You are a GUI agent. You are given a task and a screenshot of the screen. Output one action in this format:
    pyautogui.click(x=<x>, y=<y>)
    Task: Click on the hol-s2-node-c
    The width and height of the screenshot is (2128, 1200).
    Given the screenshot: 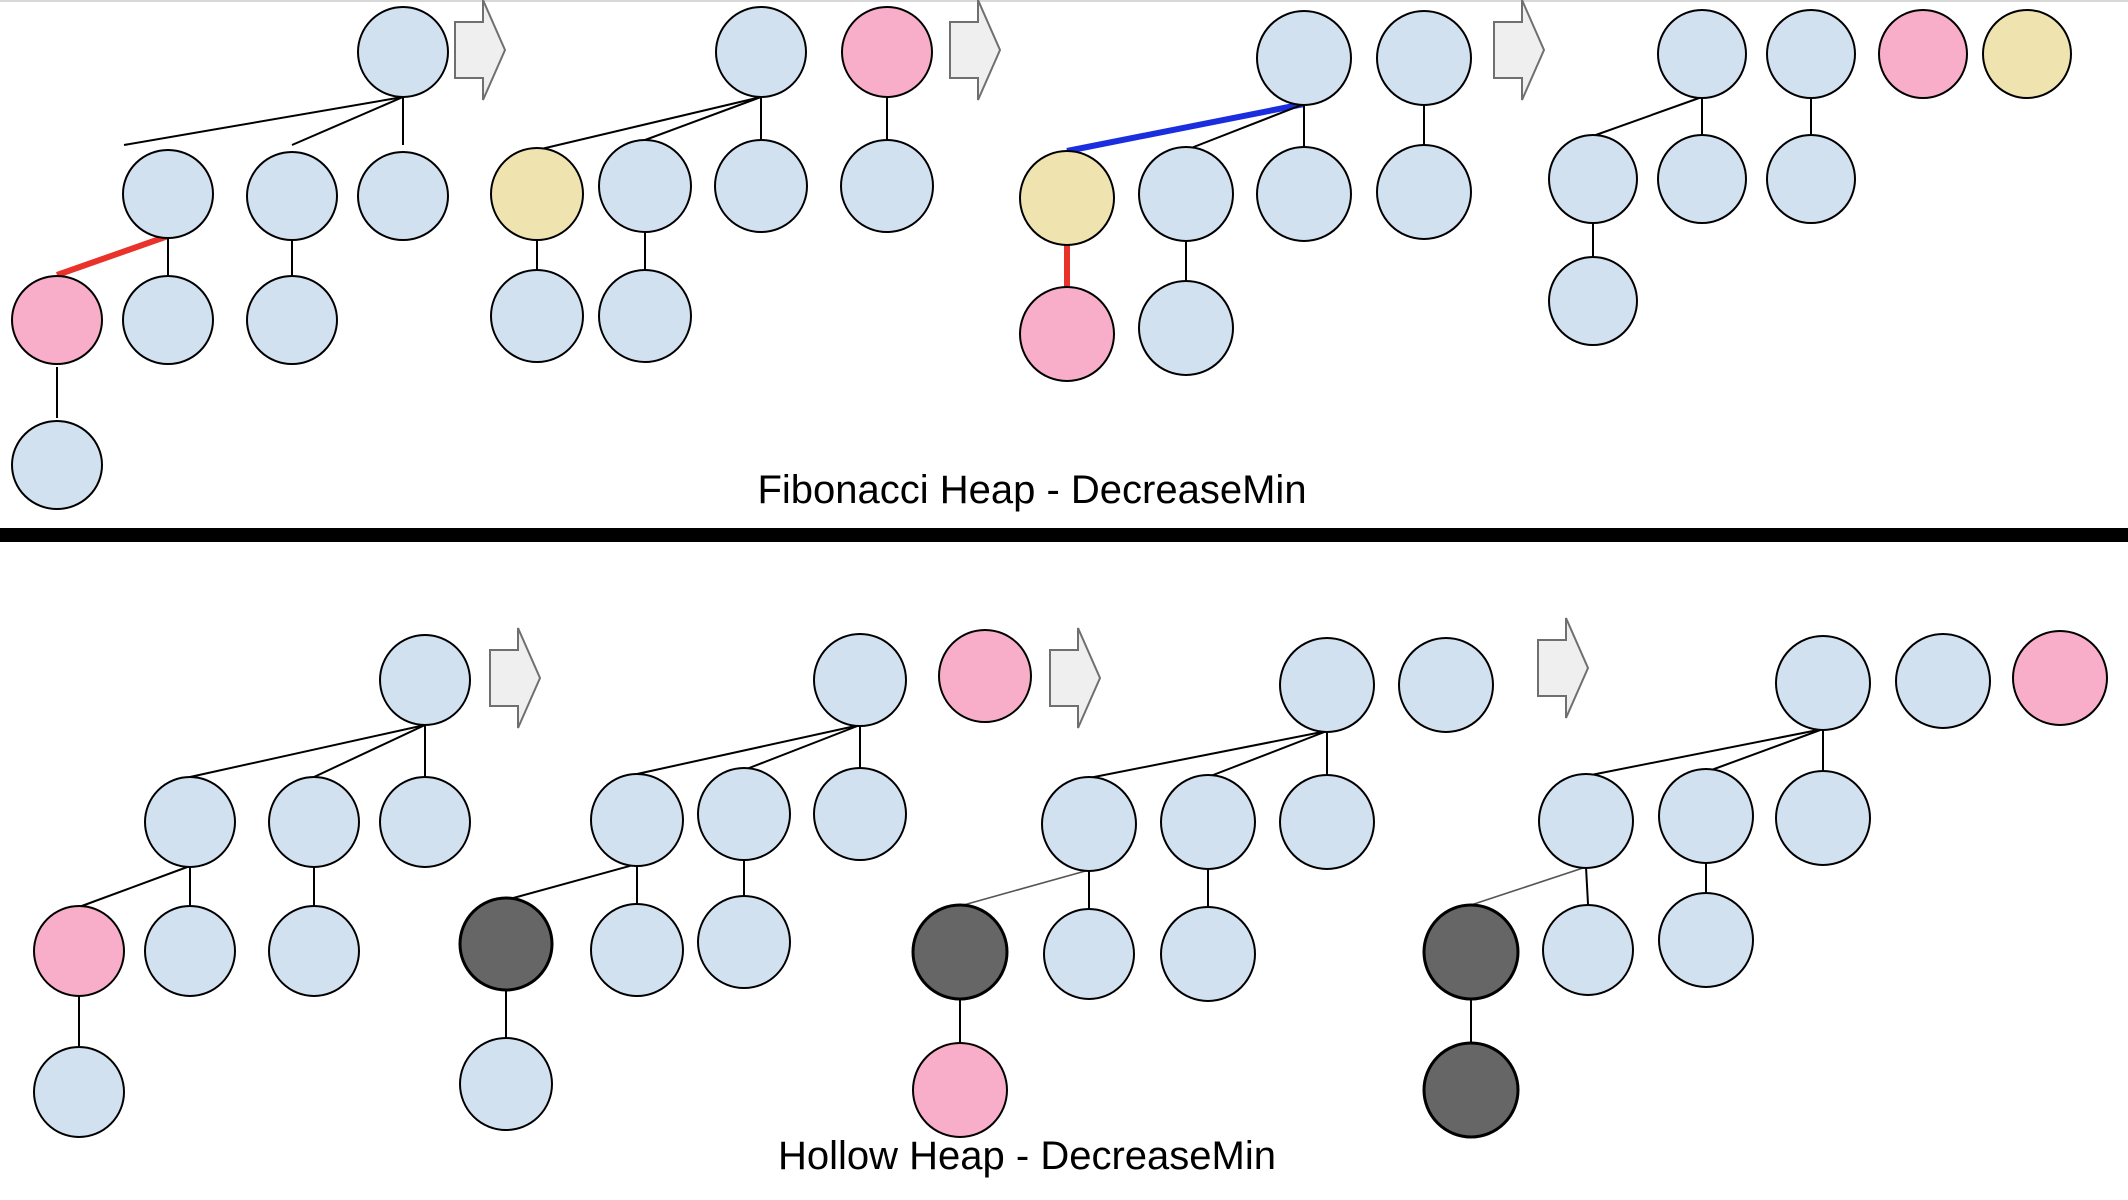 What is the action you would take?
    pyautogui.click(x=860, y=814)
    